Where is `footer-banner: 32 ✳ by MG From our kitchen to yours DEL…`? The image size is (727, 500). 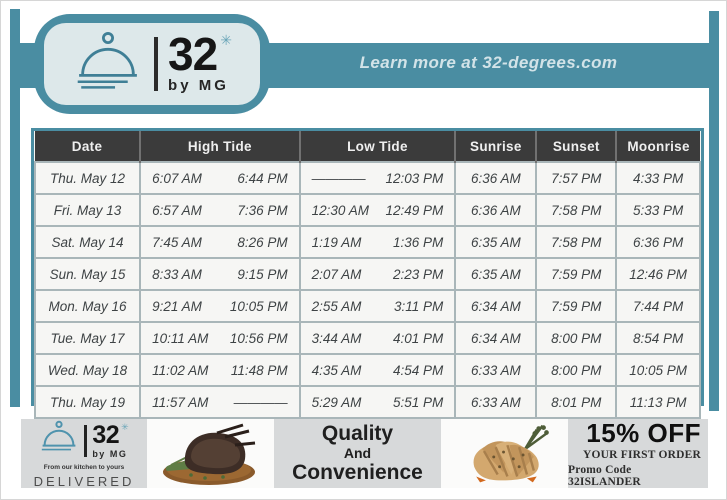
footer-banner: 32 ✳ by MG From our kitchen to yours DEL… is located at coordinates (364, 454).